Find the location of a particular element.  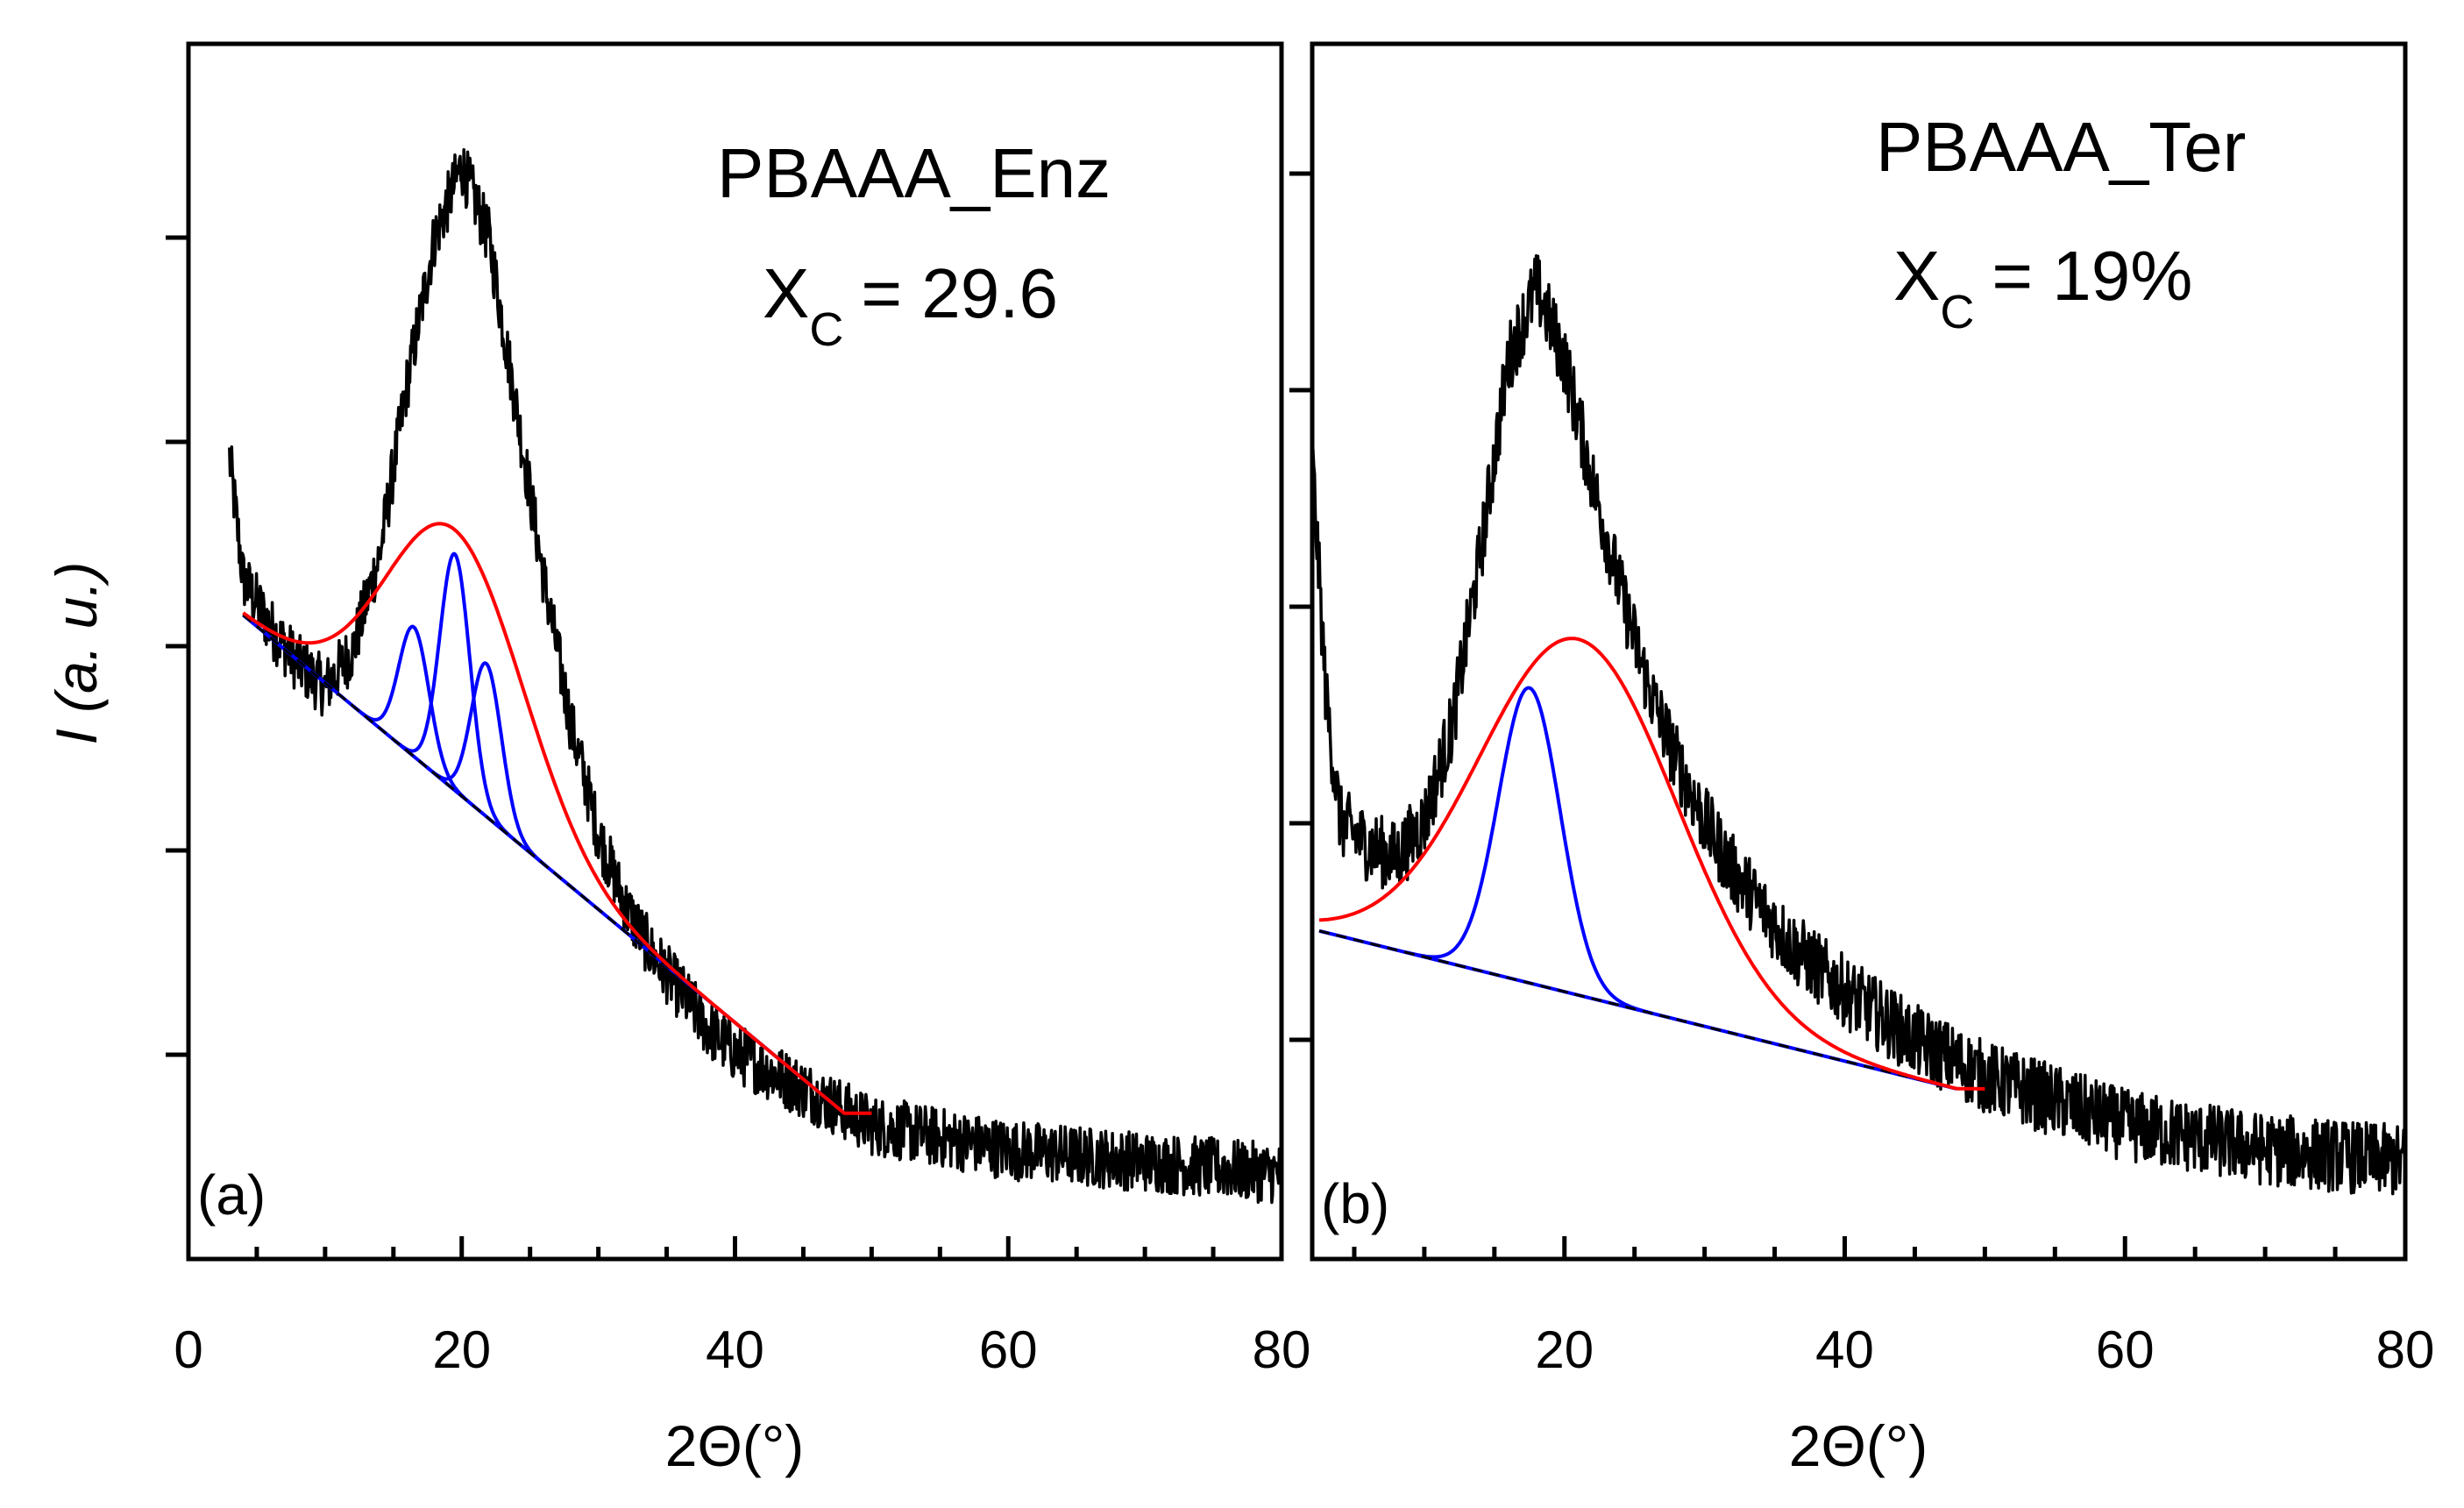

panel-a-label: (a) is located at coordinates (231, 1195).